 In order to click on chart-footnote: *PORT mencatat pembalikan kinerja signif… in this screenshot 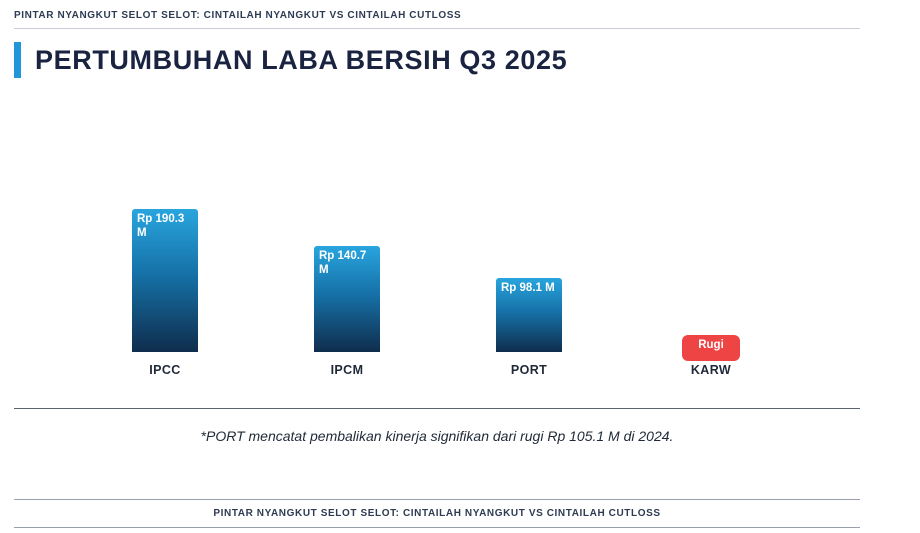, I will do `click(437, 436)`.